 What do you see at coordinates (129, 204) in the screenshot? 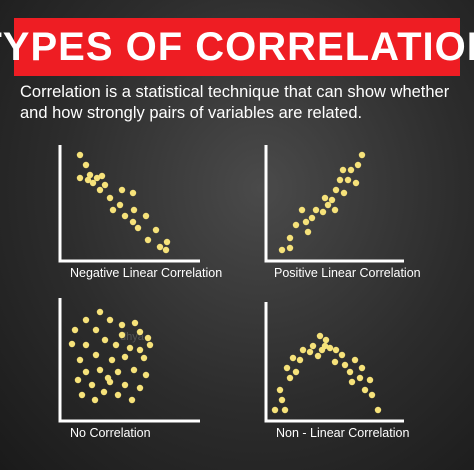
I see `negative-axes` at bounding box center [129, 204].